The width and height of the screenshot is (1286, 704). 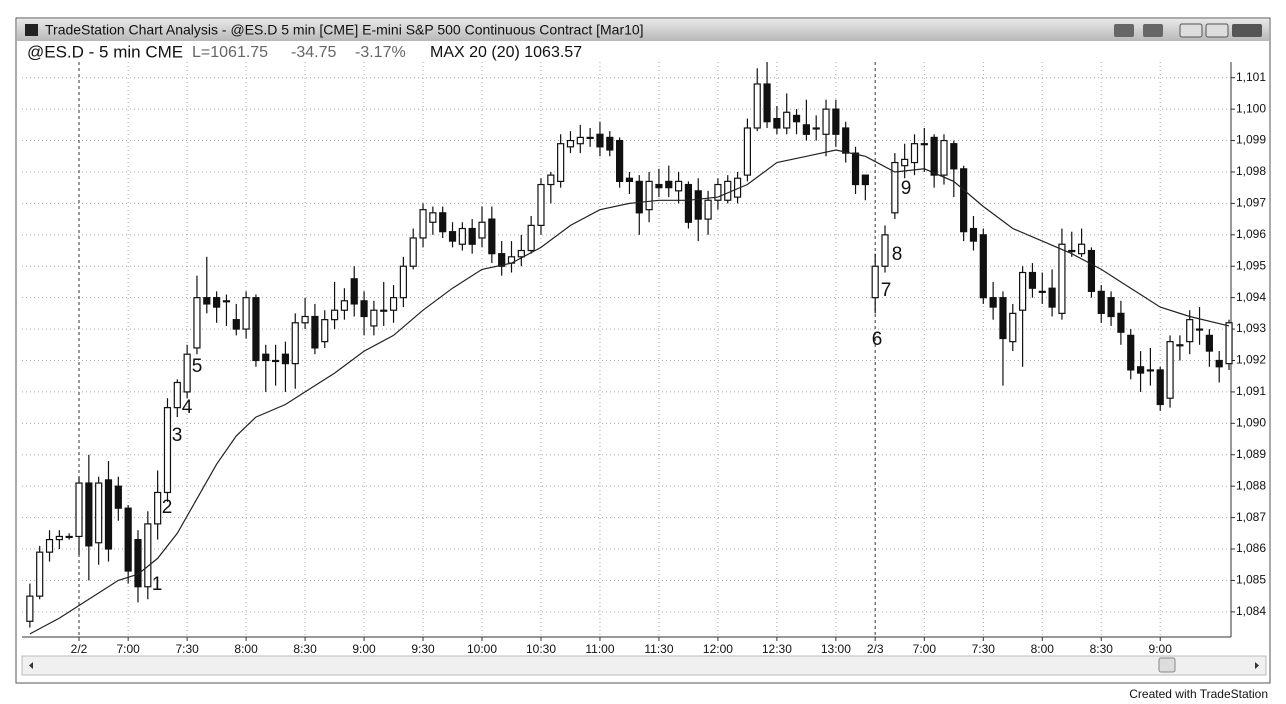 What do you see at coordinates (1251, 265) in the screenshot?
I see `y-tick-label: 1,095` at bounding box center [1251, 265].